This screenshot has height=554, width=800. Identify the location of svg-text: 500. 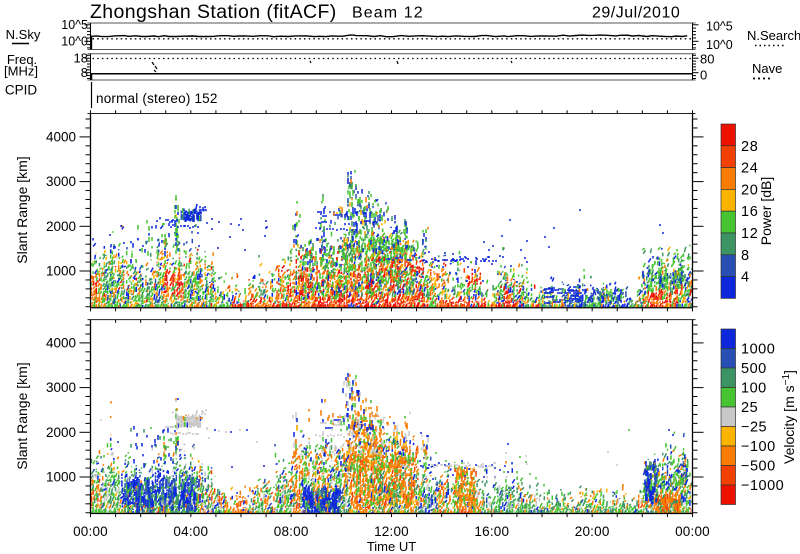
(754, 369).